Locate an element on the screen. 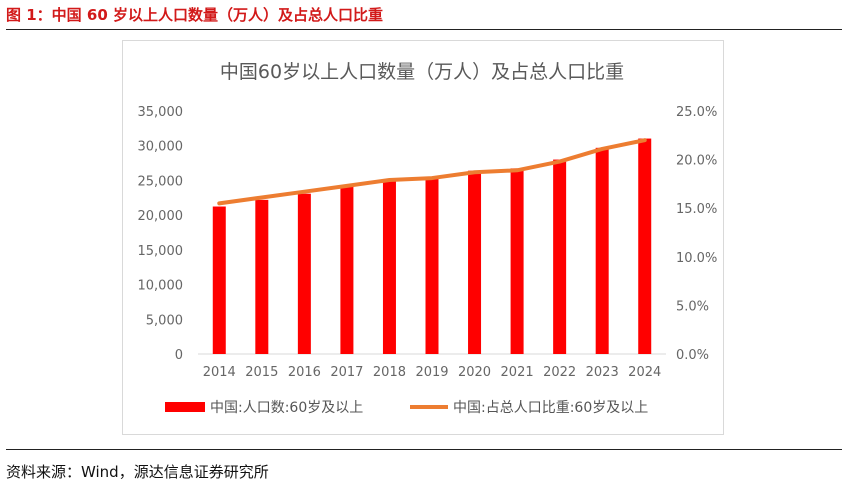 This screenshot has height=488, width=847. left-tick-label: 10,000 is located at coordinates (161, 286).